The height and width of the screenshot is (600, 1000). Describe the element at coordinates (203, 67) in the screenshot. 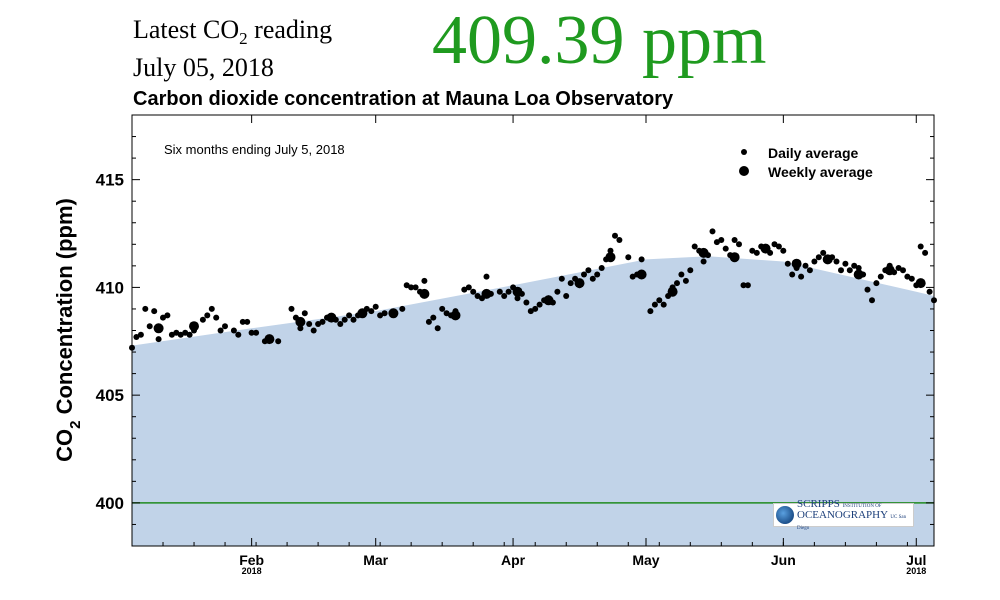

I see `reading-date: July 05, 2018` at that location.